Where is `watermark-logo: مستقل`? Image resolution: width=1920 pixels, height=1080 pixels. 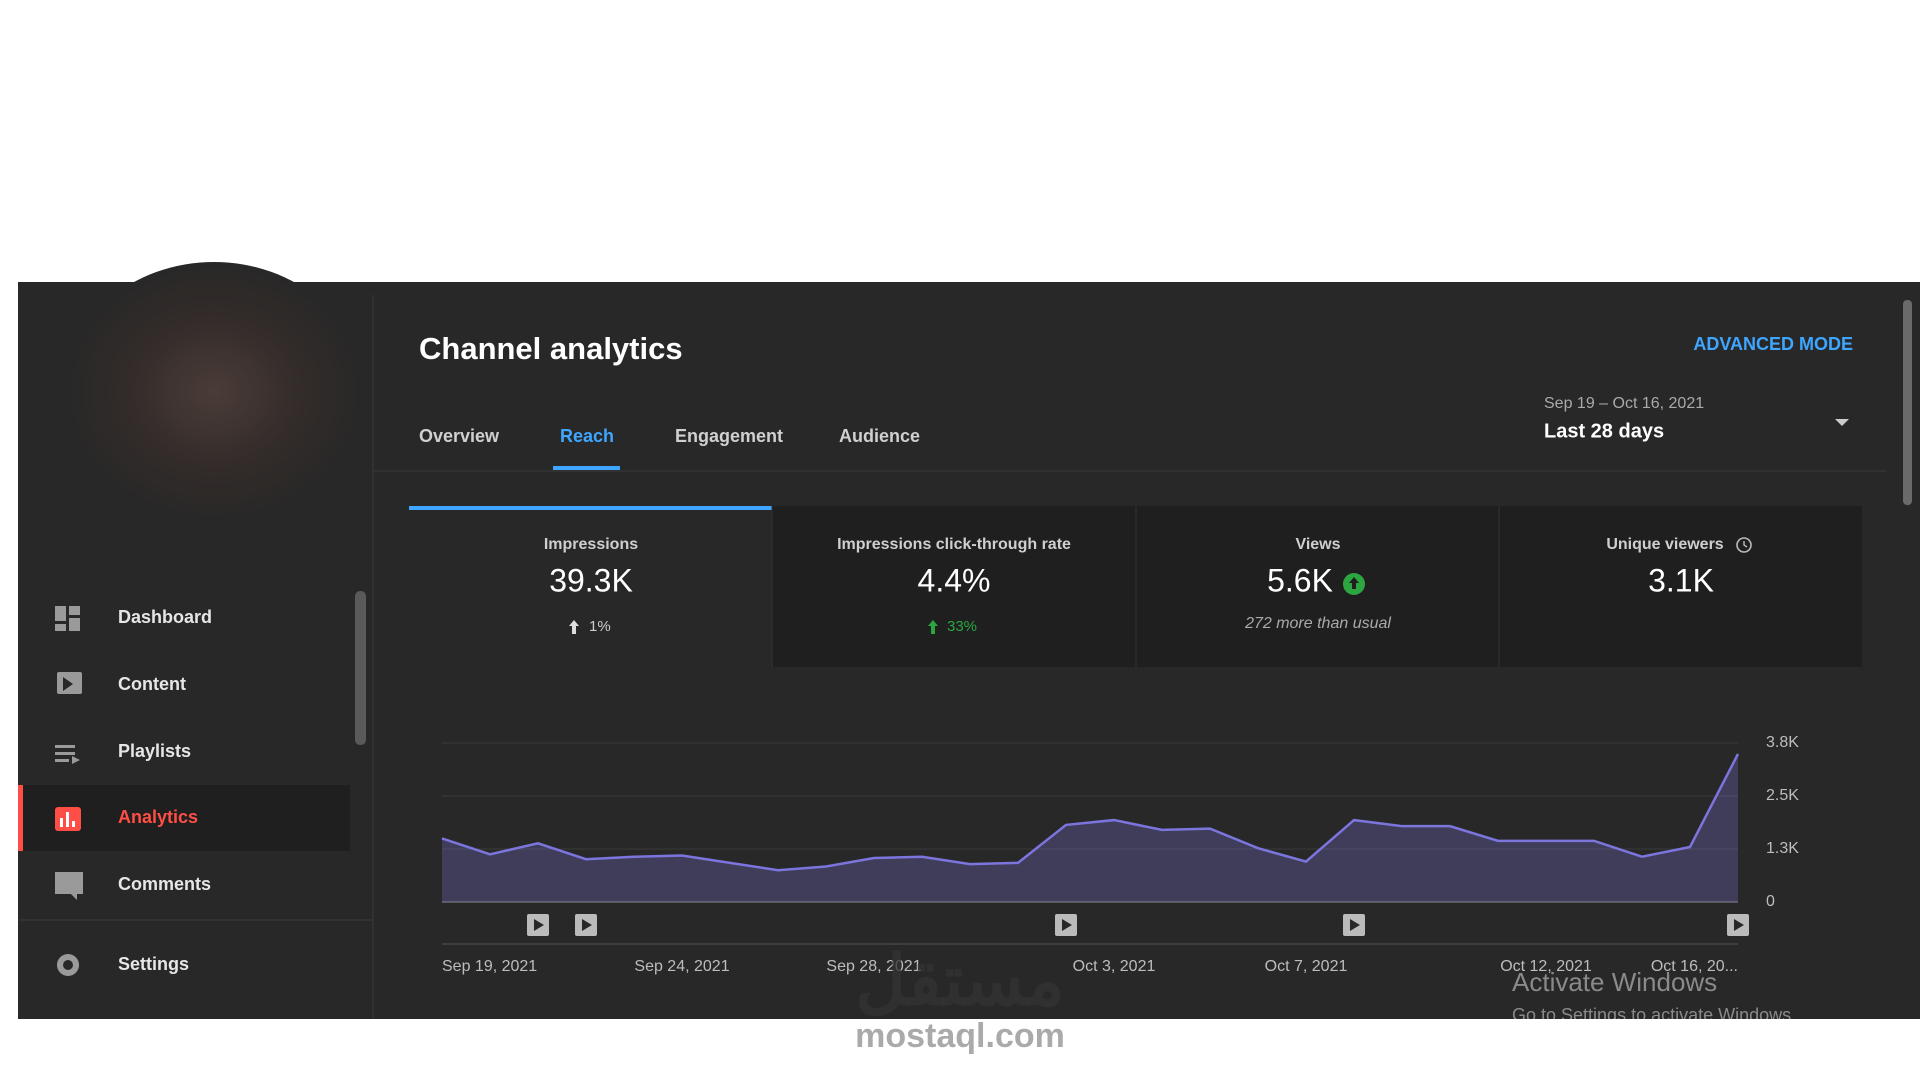
watermark-logo: مستقل is located at coordinates (960, 980).